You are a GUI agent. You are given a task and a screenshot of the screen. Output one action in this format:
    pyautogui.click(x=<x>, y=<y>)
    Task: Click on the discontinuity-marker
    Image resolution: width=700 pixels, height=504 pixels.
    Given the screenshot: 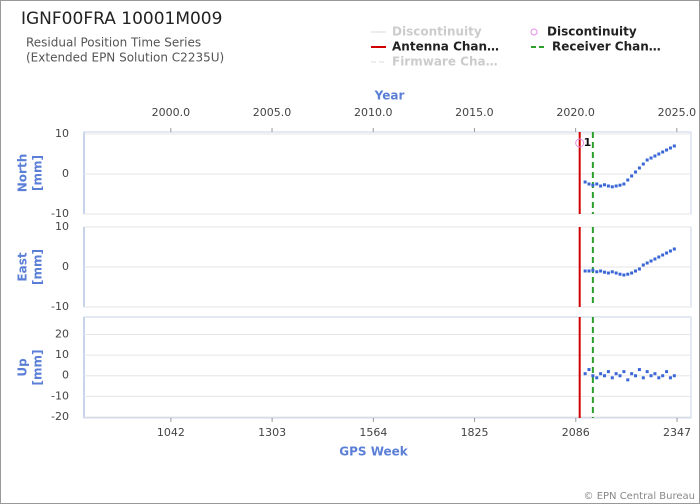 What is the action you would take?
    pyautogui.click(x=580, y=143)
    